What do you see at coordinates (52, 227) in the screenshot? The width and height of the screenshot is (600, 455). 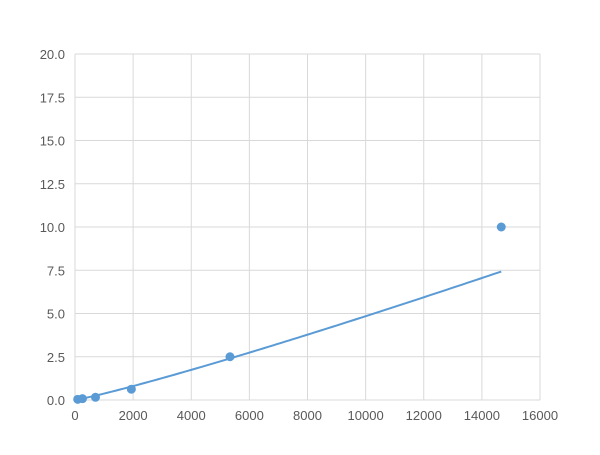 I see `y-tick-label: 10.0` at bounding box center [52, 227].